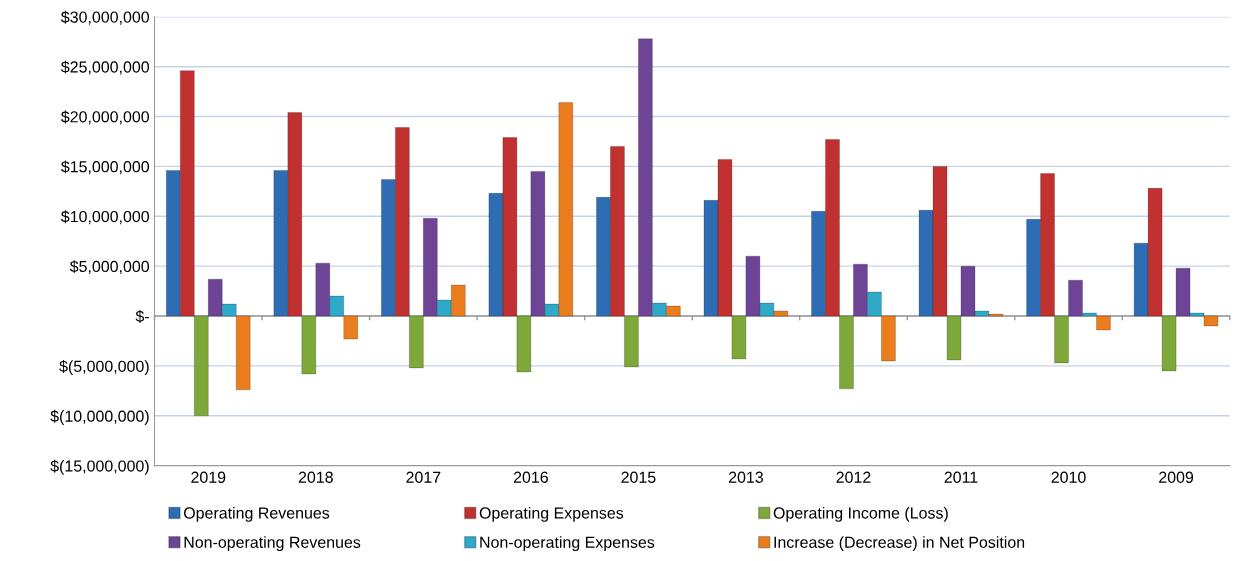 The height and width of the screenshot is (561, 1236). Describe the element at coordinates (105, 217) in the screenshot. I see `y-tick-label: $10,000,000` at that location.